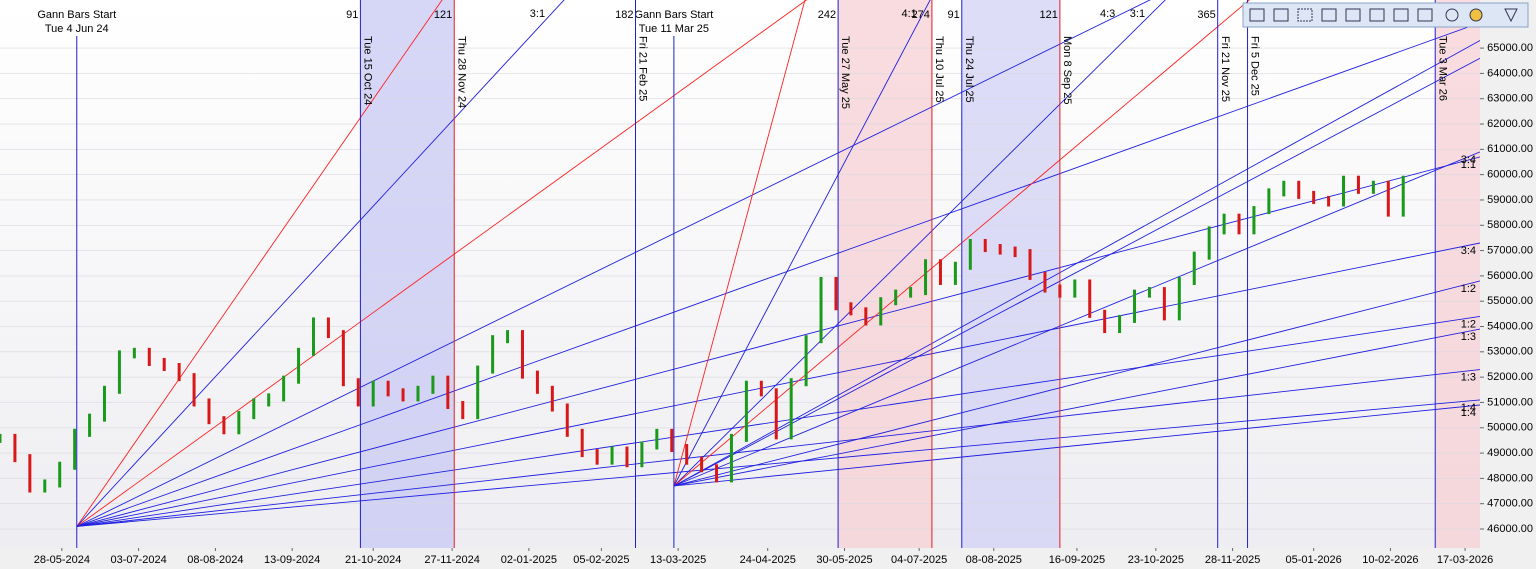 The width and height of the screenshot is (1536, 569). What do you see at coordinates (1457, 274) in the screenshot?
I see `time-band` at bounding box center [1457, 274].